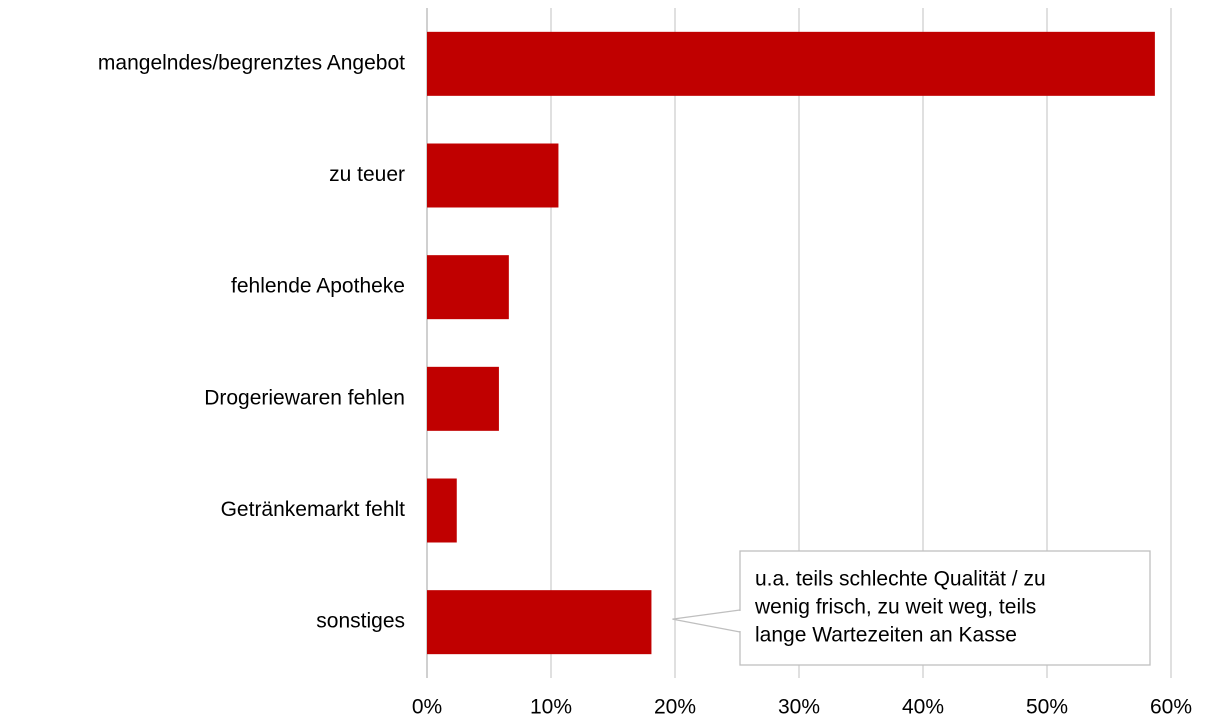 The width and height of the screenshot is (1211, 724). Describe the element at coordinates (1047, 707) in the screenshot. I see `x-tick-label: 50%` at that location.